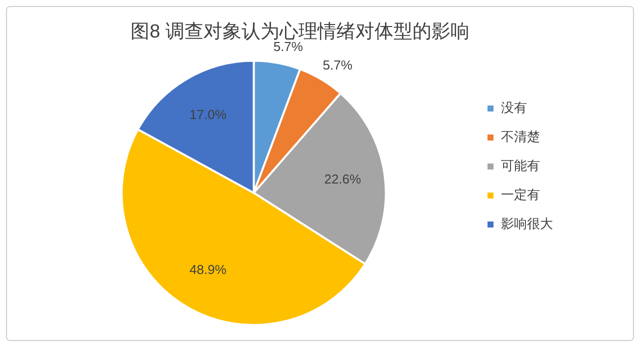 Image resolution: width=640 pixels, height=347 pixels. What do you see at coordinates (208, 114) in the screenshot?
I see `data-label: 17.0%` at bounding box center [208, 114].